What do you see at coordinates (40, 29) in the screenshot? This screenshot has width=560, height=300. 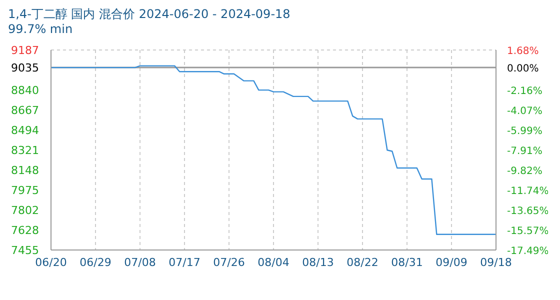 I see `chart-subtitle: 99.7% min` at bounding box center [40, 29].